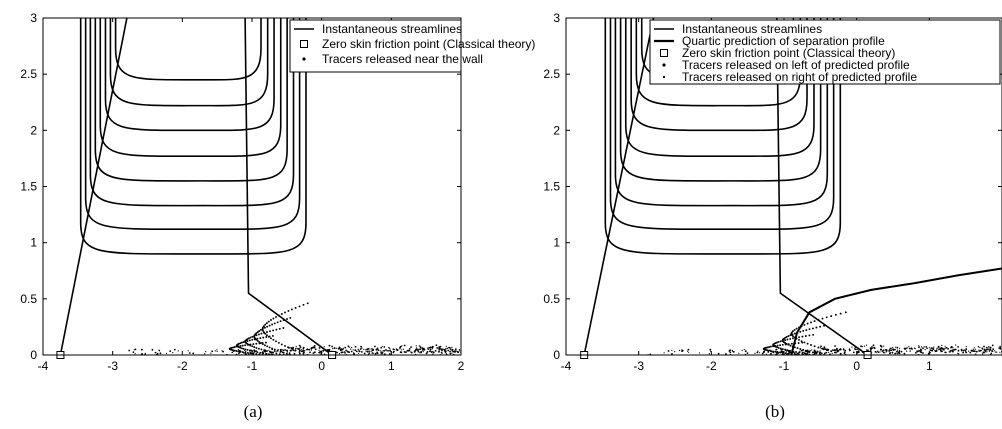 This screenshot has height=429, width=1002. Describe the element at coordinates (752, 29) in the screenshot. I see `legend-label: Instantaneous streamlines` at that location.